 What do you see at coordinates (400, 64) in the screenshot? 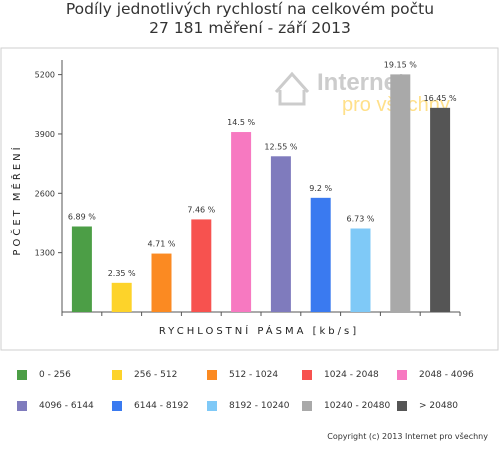
I see `bar-value-label: 19.15 %` at bounding box center [400, 64].